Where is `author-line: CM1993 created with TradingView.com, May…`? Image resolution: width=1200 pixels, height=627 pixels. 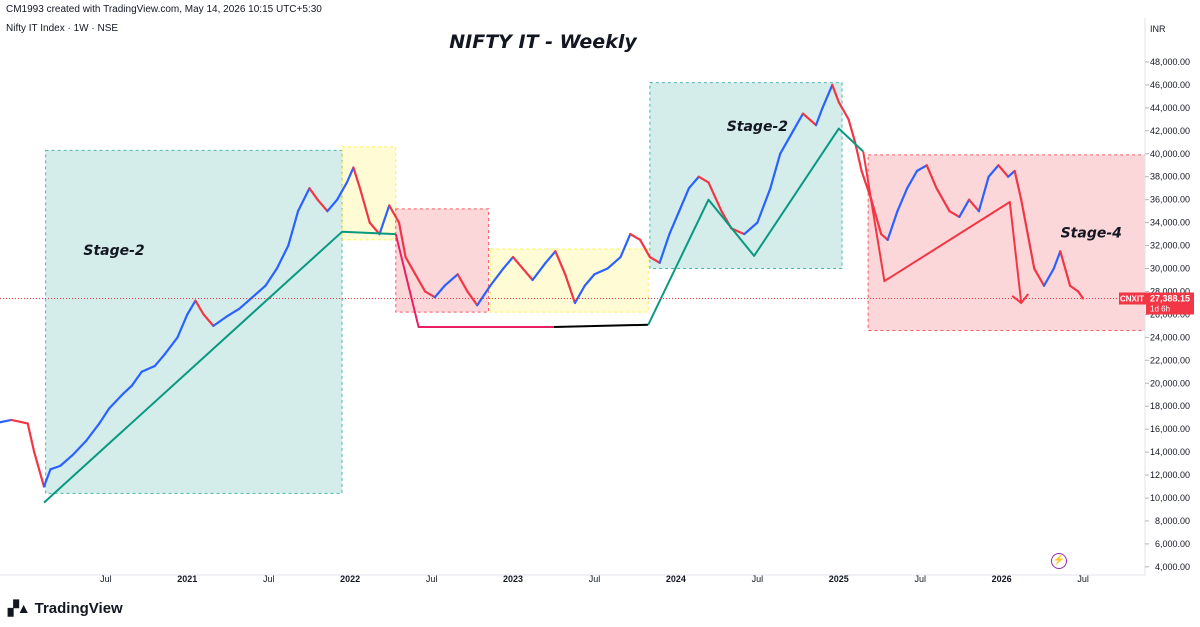
author-line: CM1993 created with TradingView.com, May… is located at coordinates (164, 9).